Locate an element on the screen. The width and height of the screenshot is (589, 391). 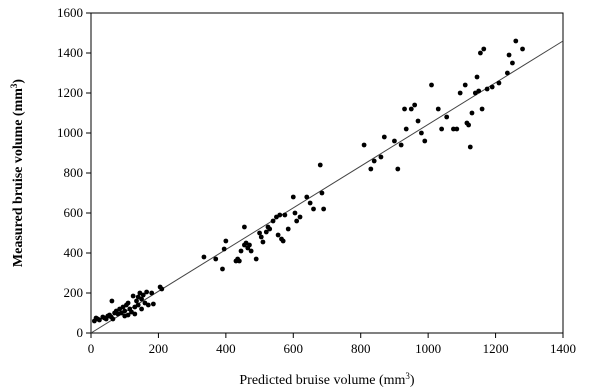
y-tick-label: 800 is located at coordinates (74, 172).